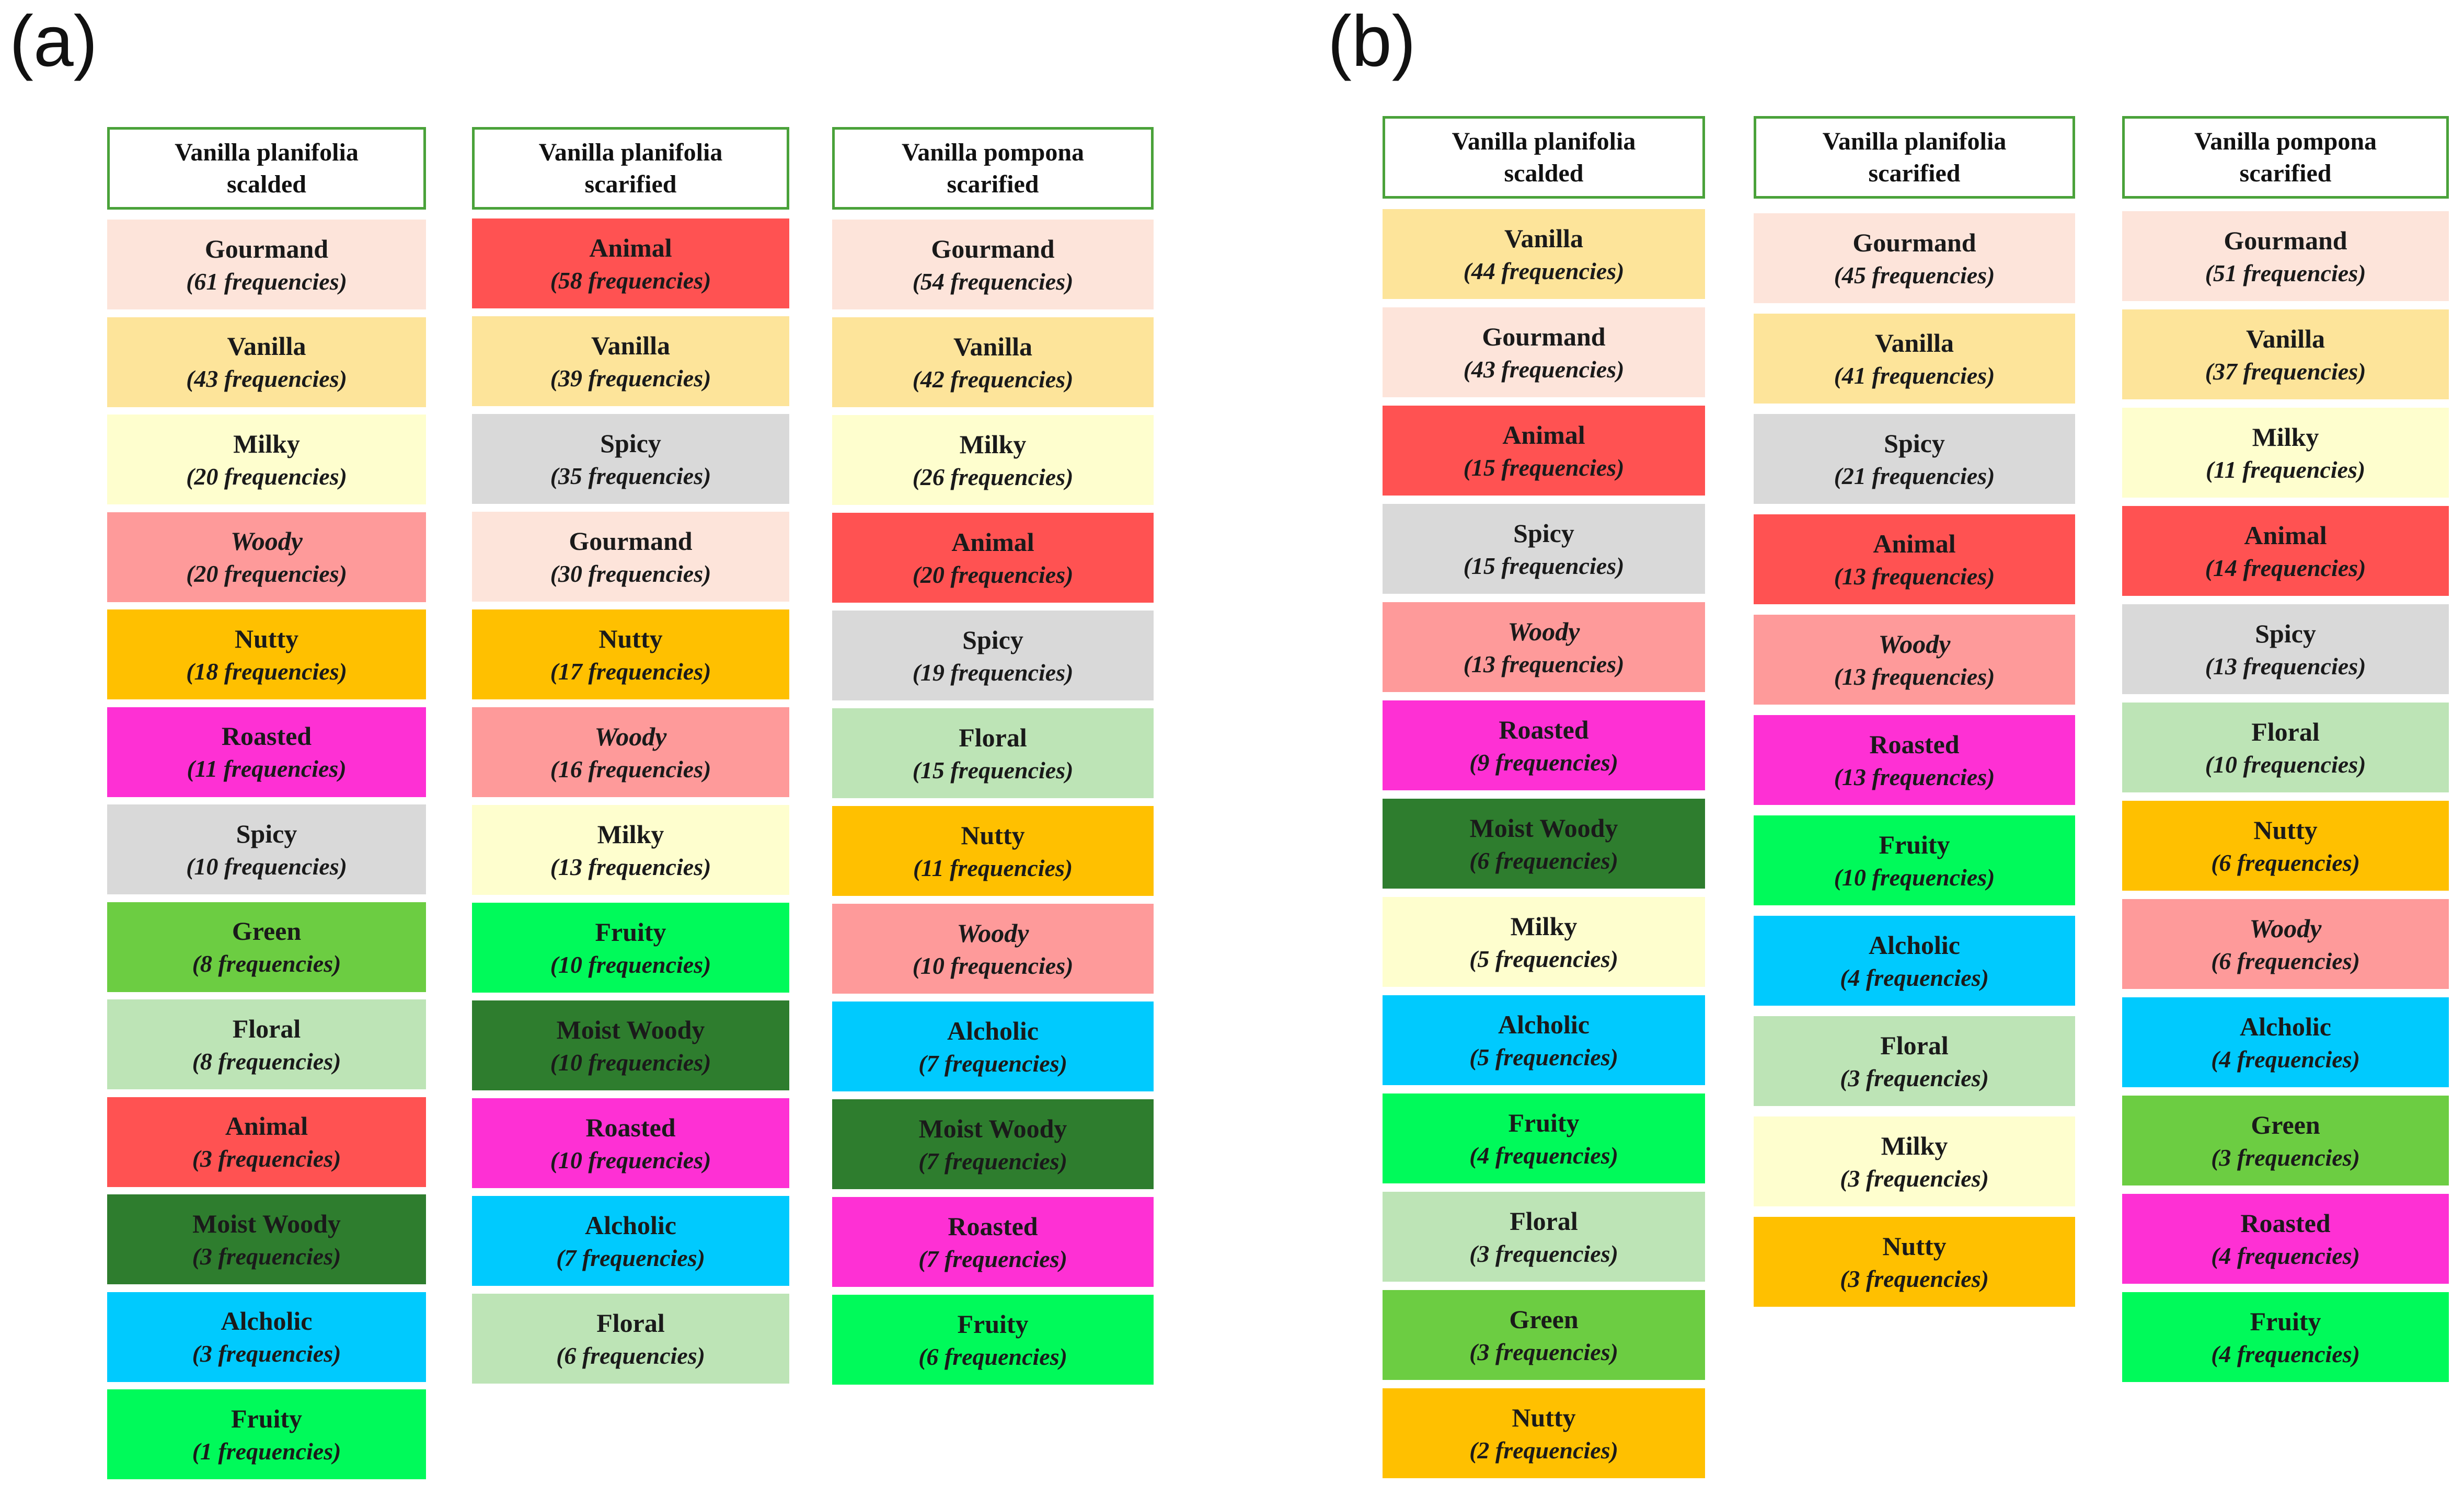  What do you see at coordinates (1544, 549) in the screenshot?
I see `descriptor-box-spicy: Spicy (15 frequencies)` at bounding box center [1544, 549].